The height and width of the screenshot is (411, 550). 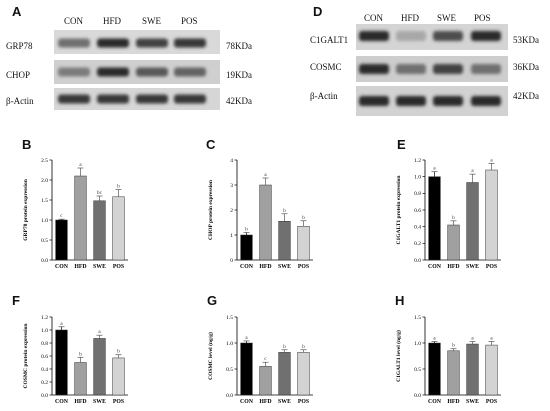 I want to click on chart-E-ytick-label: 0.4, so click(x=417, y=227).